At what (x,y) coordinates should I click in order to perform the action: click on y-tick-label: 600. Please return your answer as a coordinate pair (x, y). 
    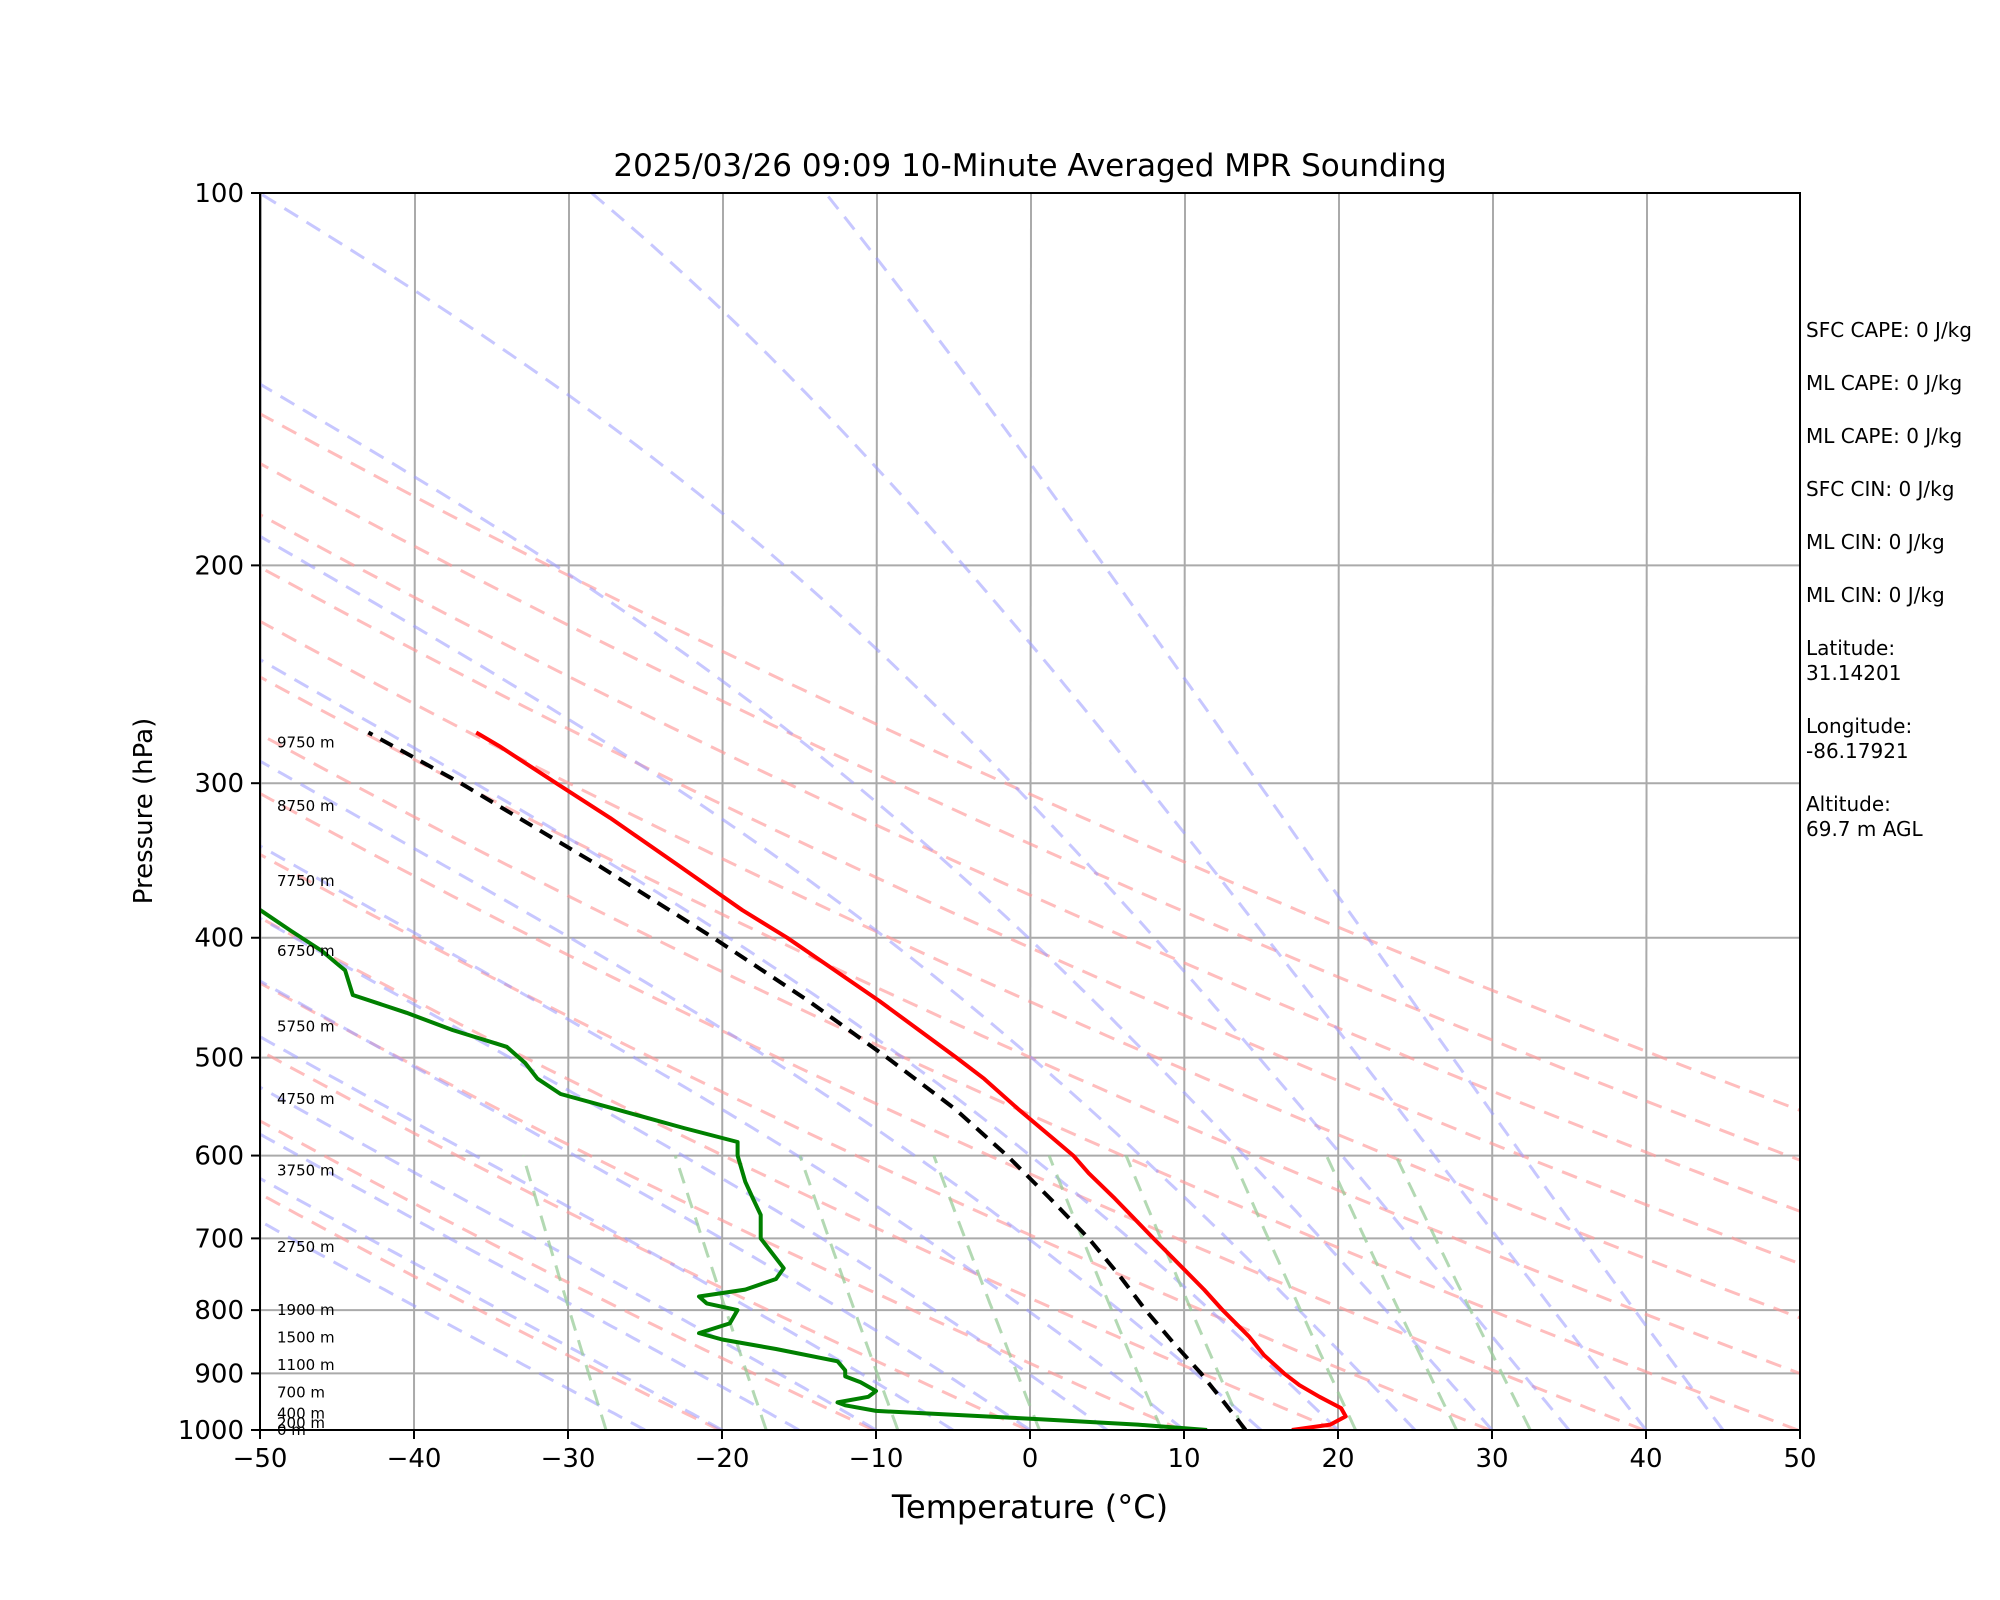
    Looking at the image, I should click on (219, 1157).